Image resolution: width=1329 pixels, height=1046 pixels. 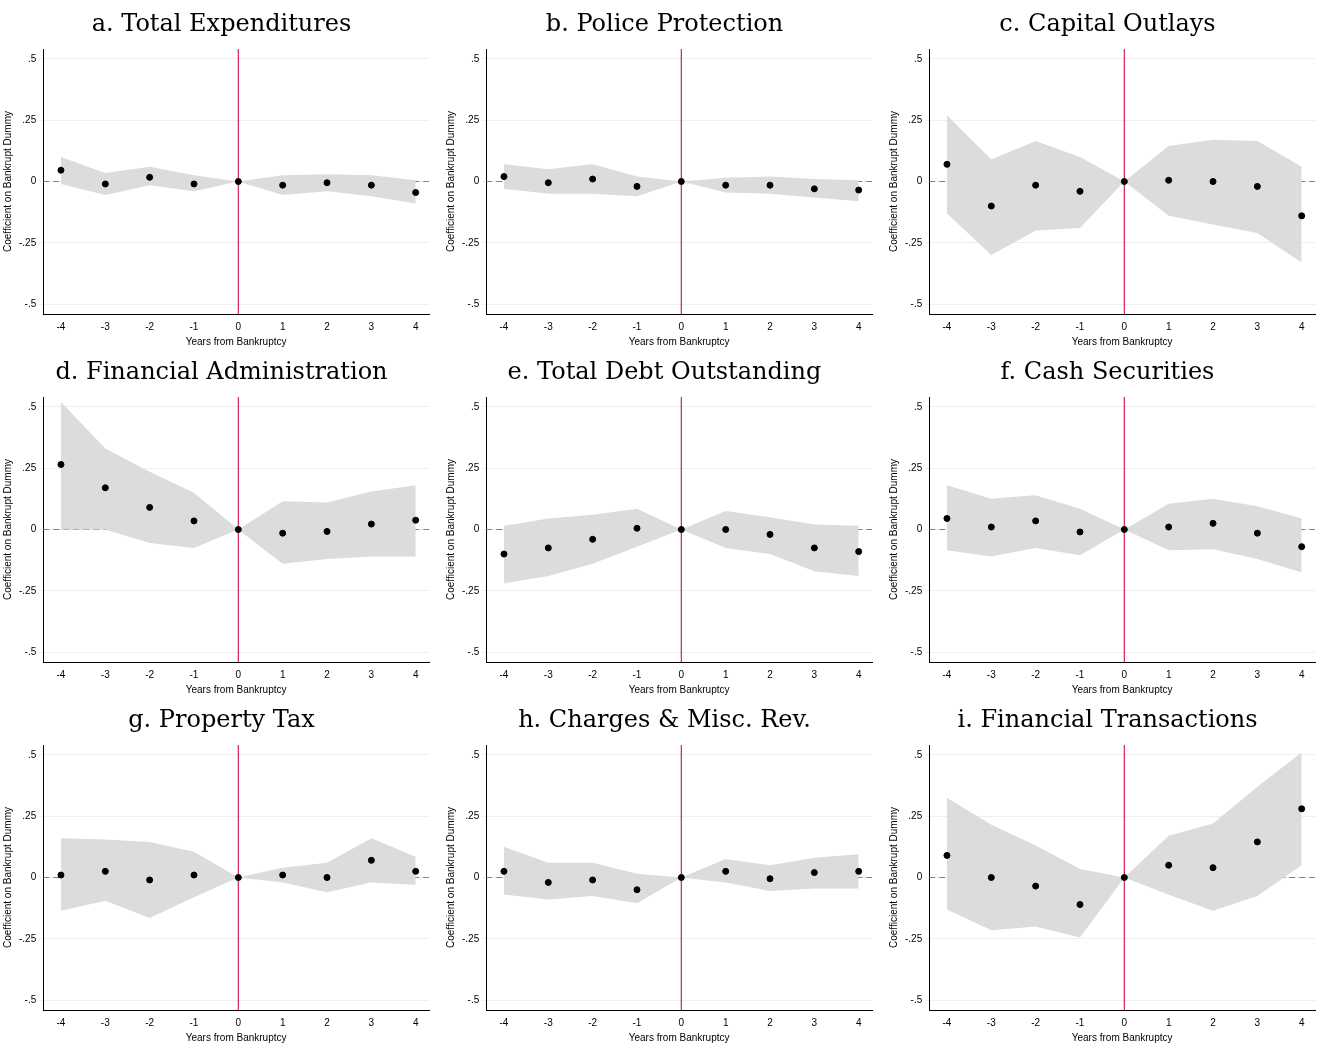 I want to click on x-tick-label: 0, so click(x=238, y=326).